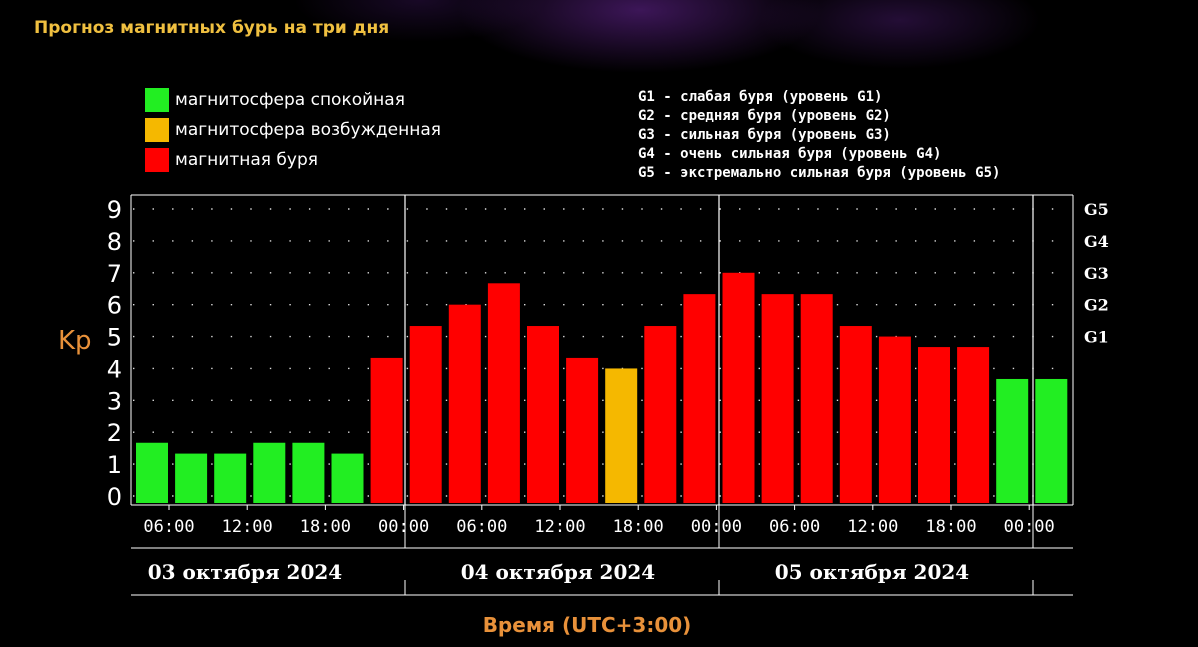 The width and height of the screenshot is (1198, 647). What do you see at coordinates (114, 497) in the screenshot?
I see `y-tick-label: 0` at bounding box center [114, 497].